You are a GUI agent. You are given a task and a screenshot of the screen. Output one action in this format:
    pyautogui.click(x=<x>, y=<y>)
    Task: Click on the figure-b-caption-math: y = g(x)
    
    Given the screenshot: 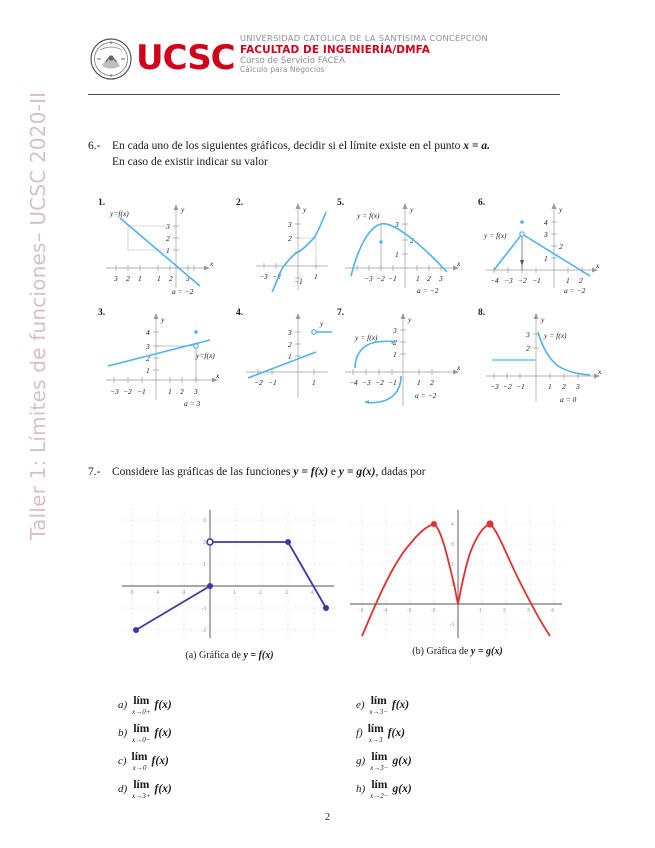 What is the action you would take?
    pyautogui.click(x=486, y=651)
    